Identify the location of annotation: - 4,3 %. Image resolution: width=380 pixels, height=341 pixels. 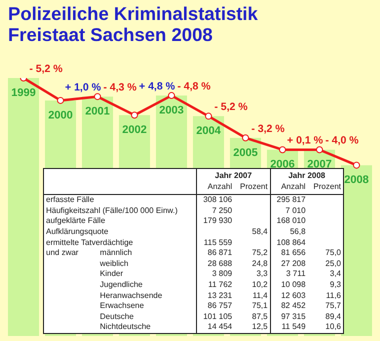
(120, 88).